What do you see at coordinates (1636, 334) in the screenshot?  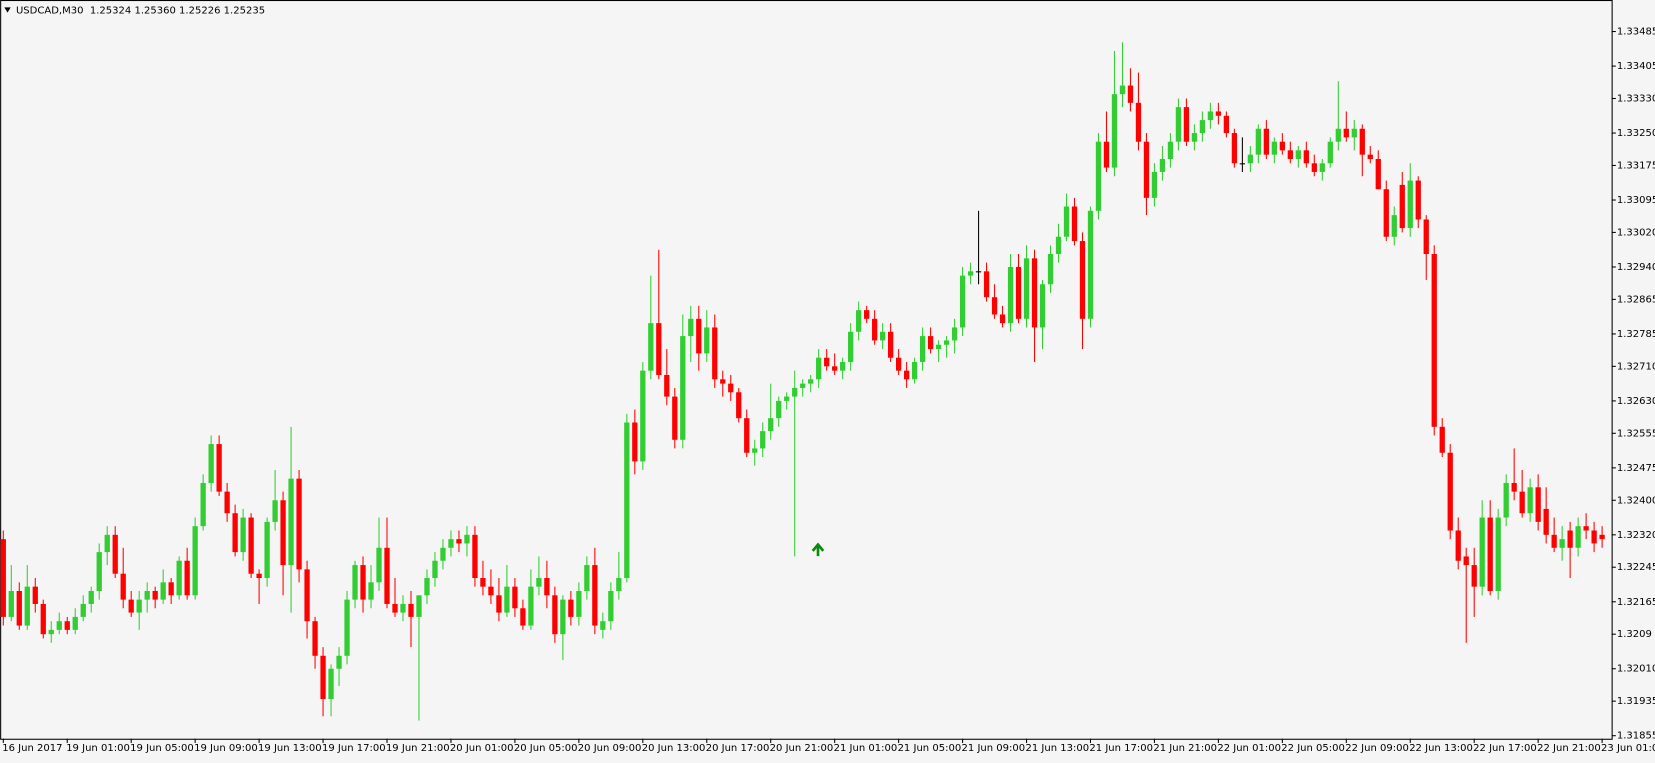 I see `y-tick-label: 1.32785` at bounding box center [1636, 334].